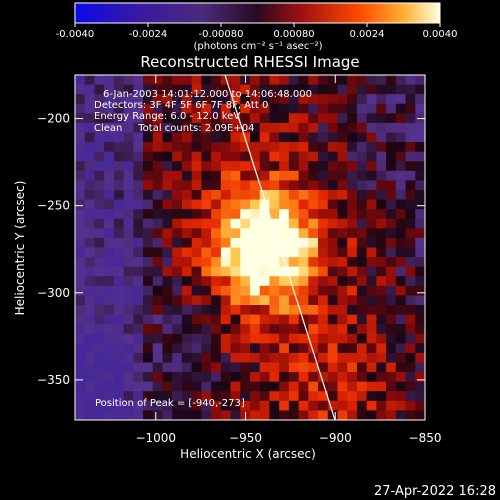 The height and width of the screenshot is (500, 500). I want to click on x-tick-label: −1000, so click(155, 438).